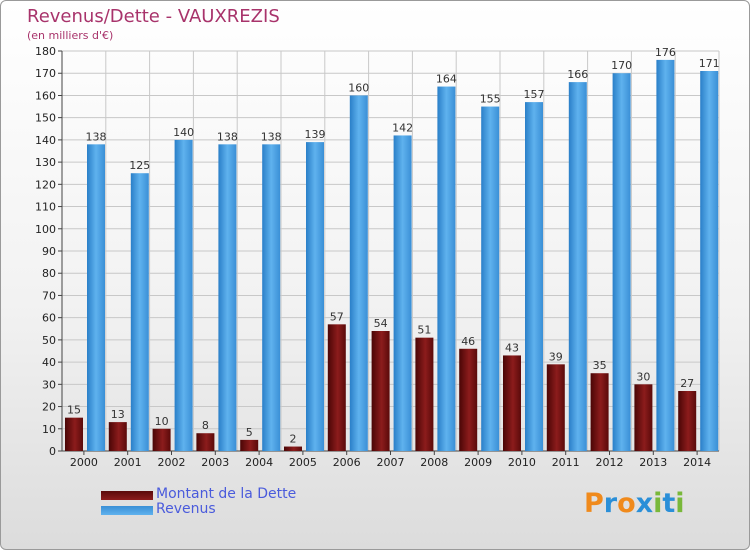  I want to click on data-label: 57, so click(337, 316).